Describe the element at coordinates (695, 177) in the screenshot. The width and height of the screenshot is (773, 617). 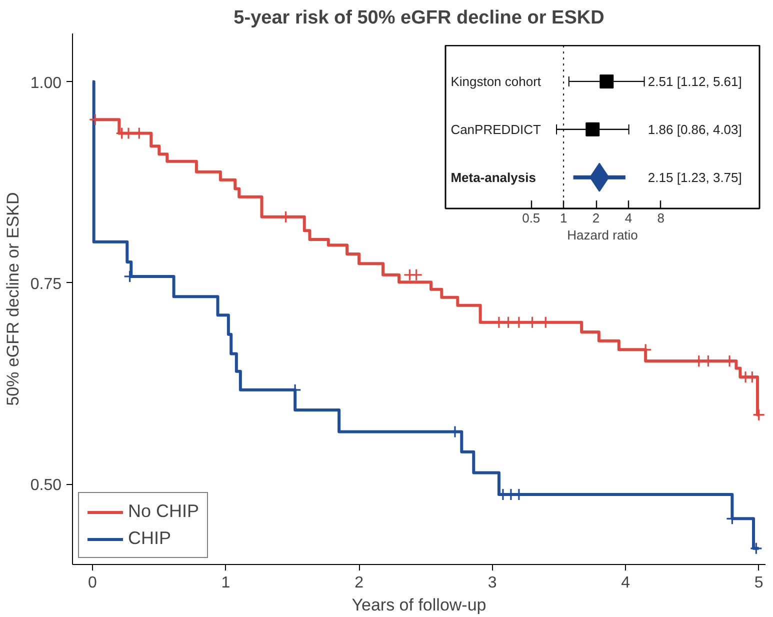
I see `data-label: 2.15 [1.23, 3.75]` at that location.